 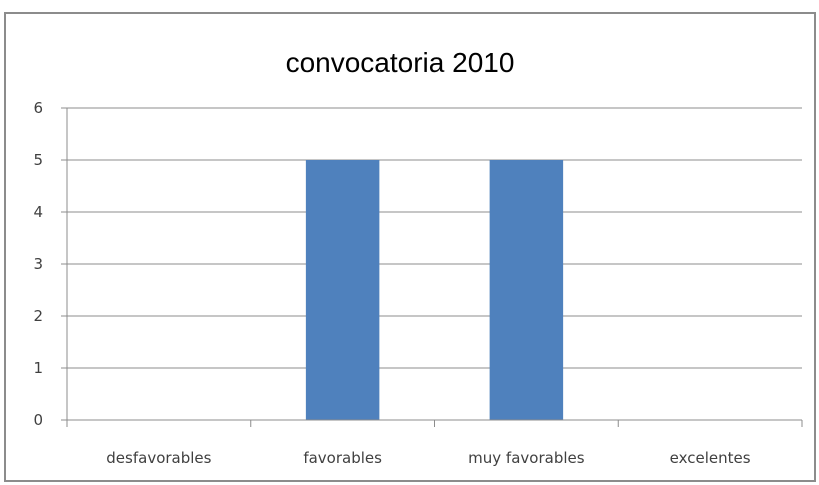 I want to click on x-tick-label: muy favorables, so click(x=526, y=458).